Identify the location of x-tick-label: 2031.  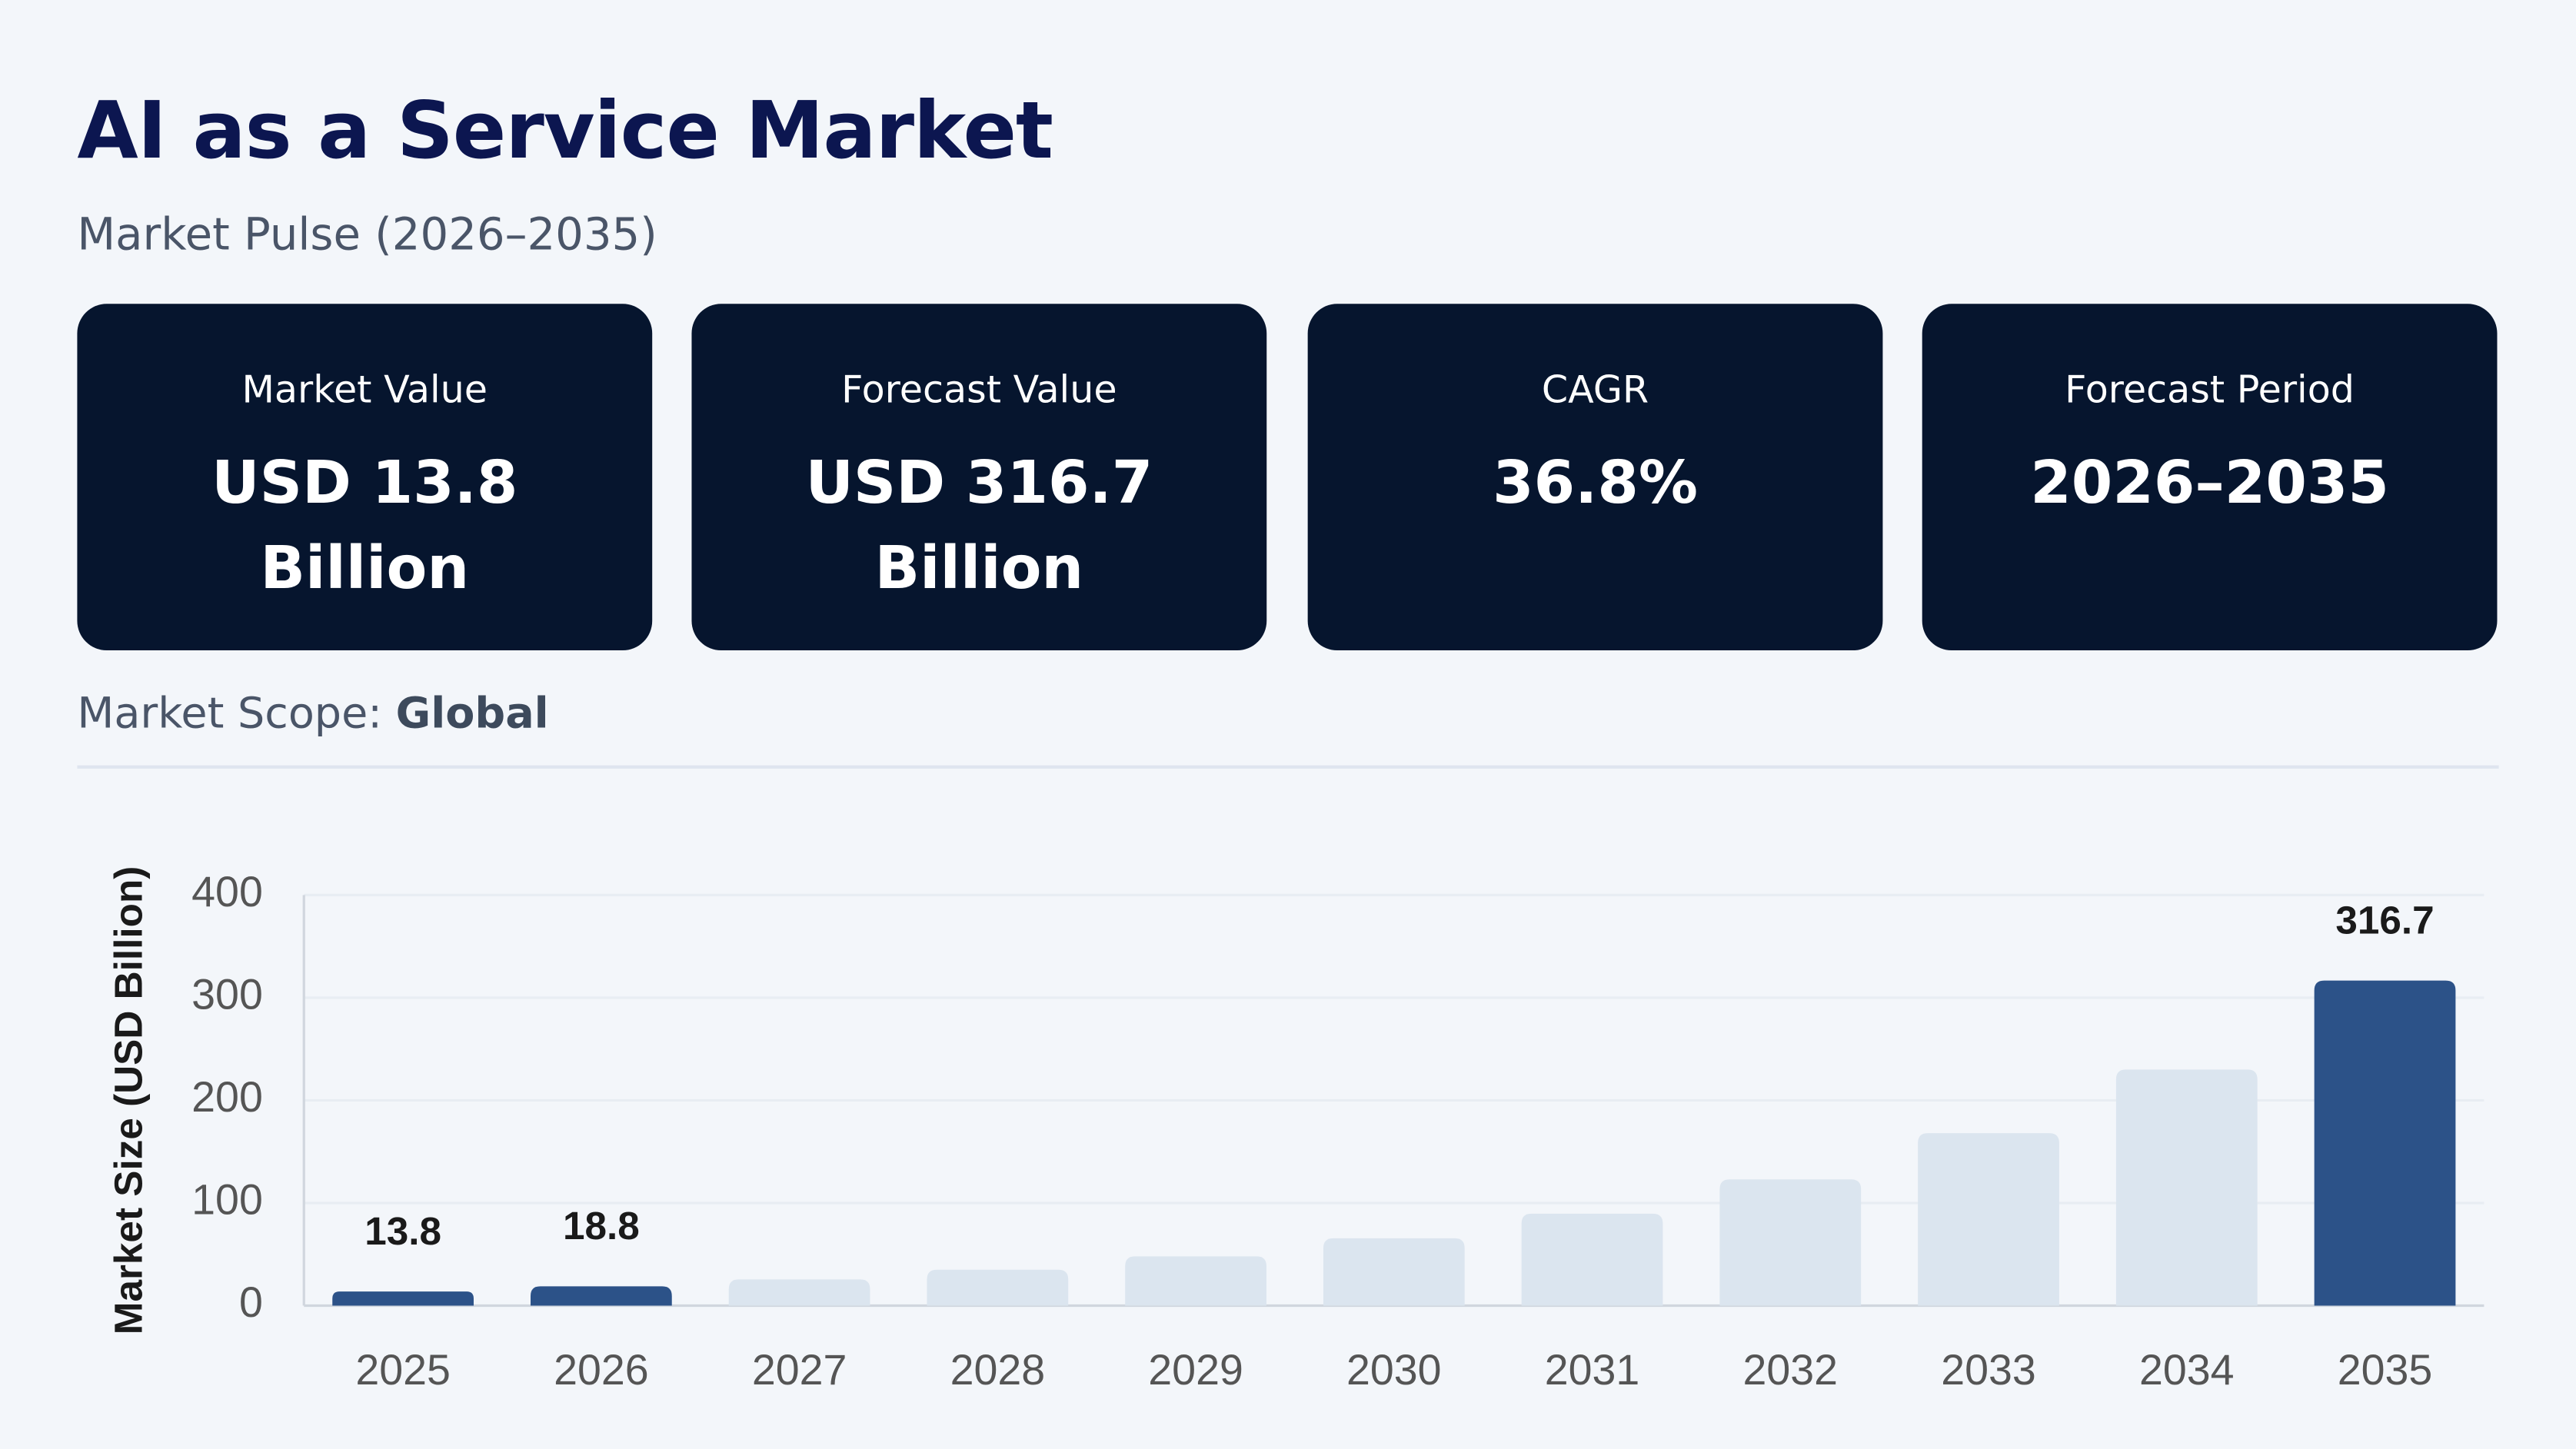
(1592, 1370).